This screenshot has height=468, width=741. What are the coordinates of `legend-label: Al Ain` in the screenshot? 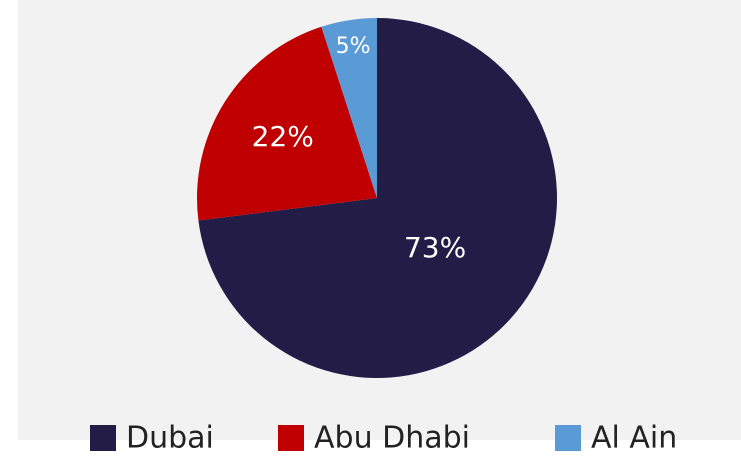 It's located at (634, 438).